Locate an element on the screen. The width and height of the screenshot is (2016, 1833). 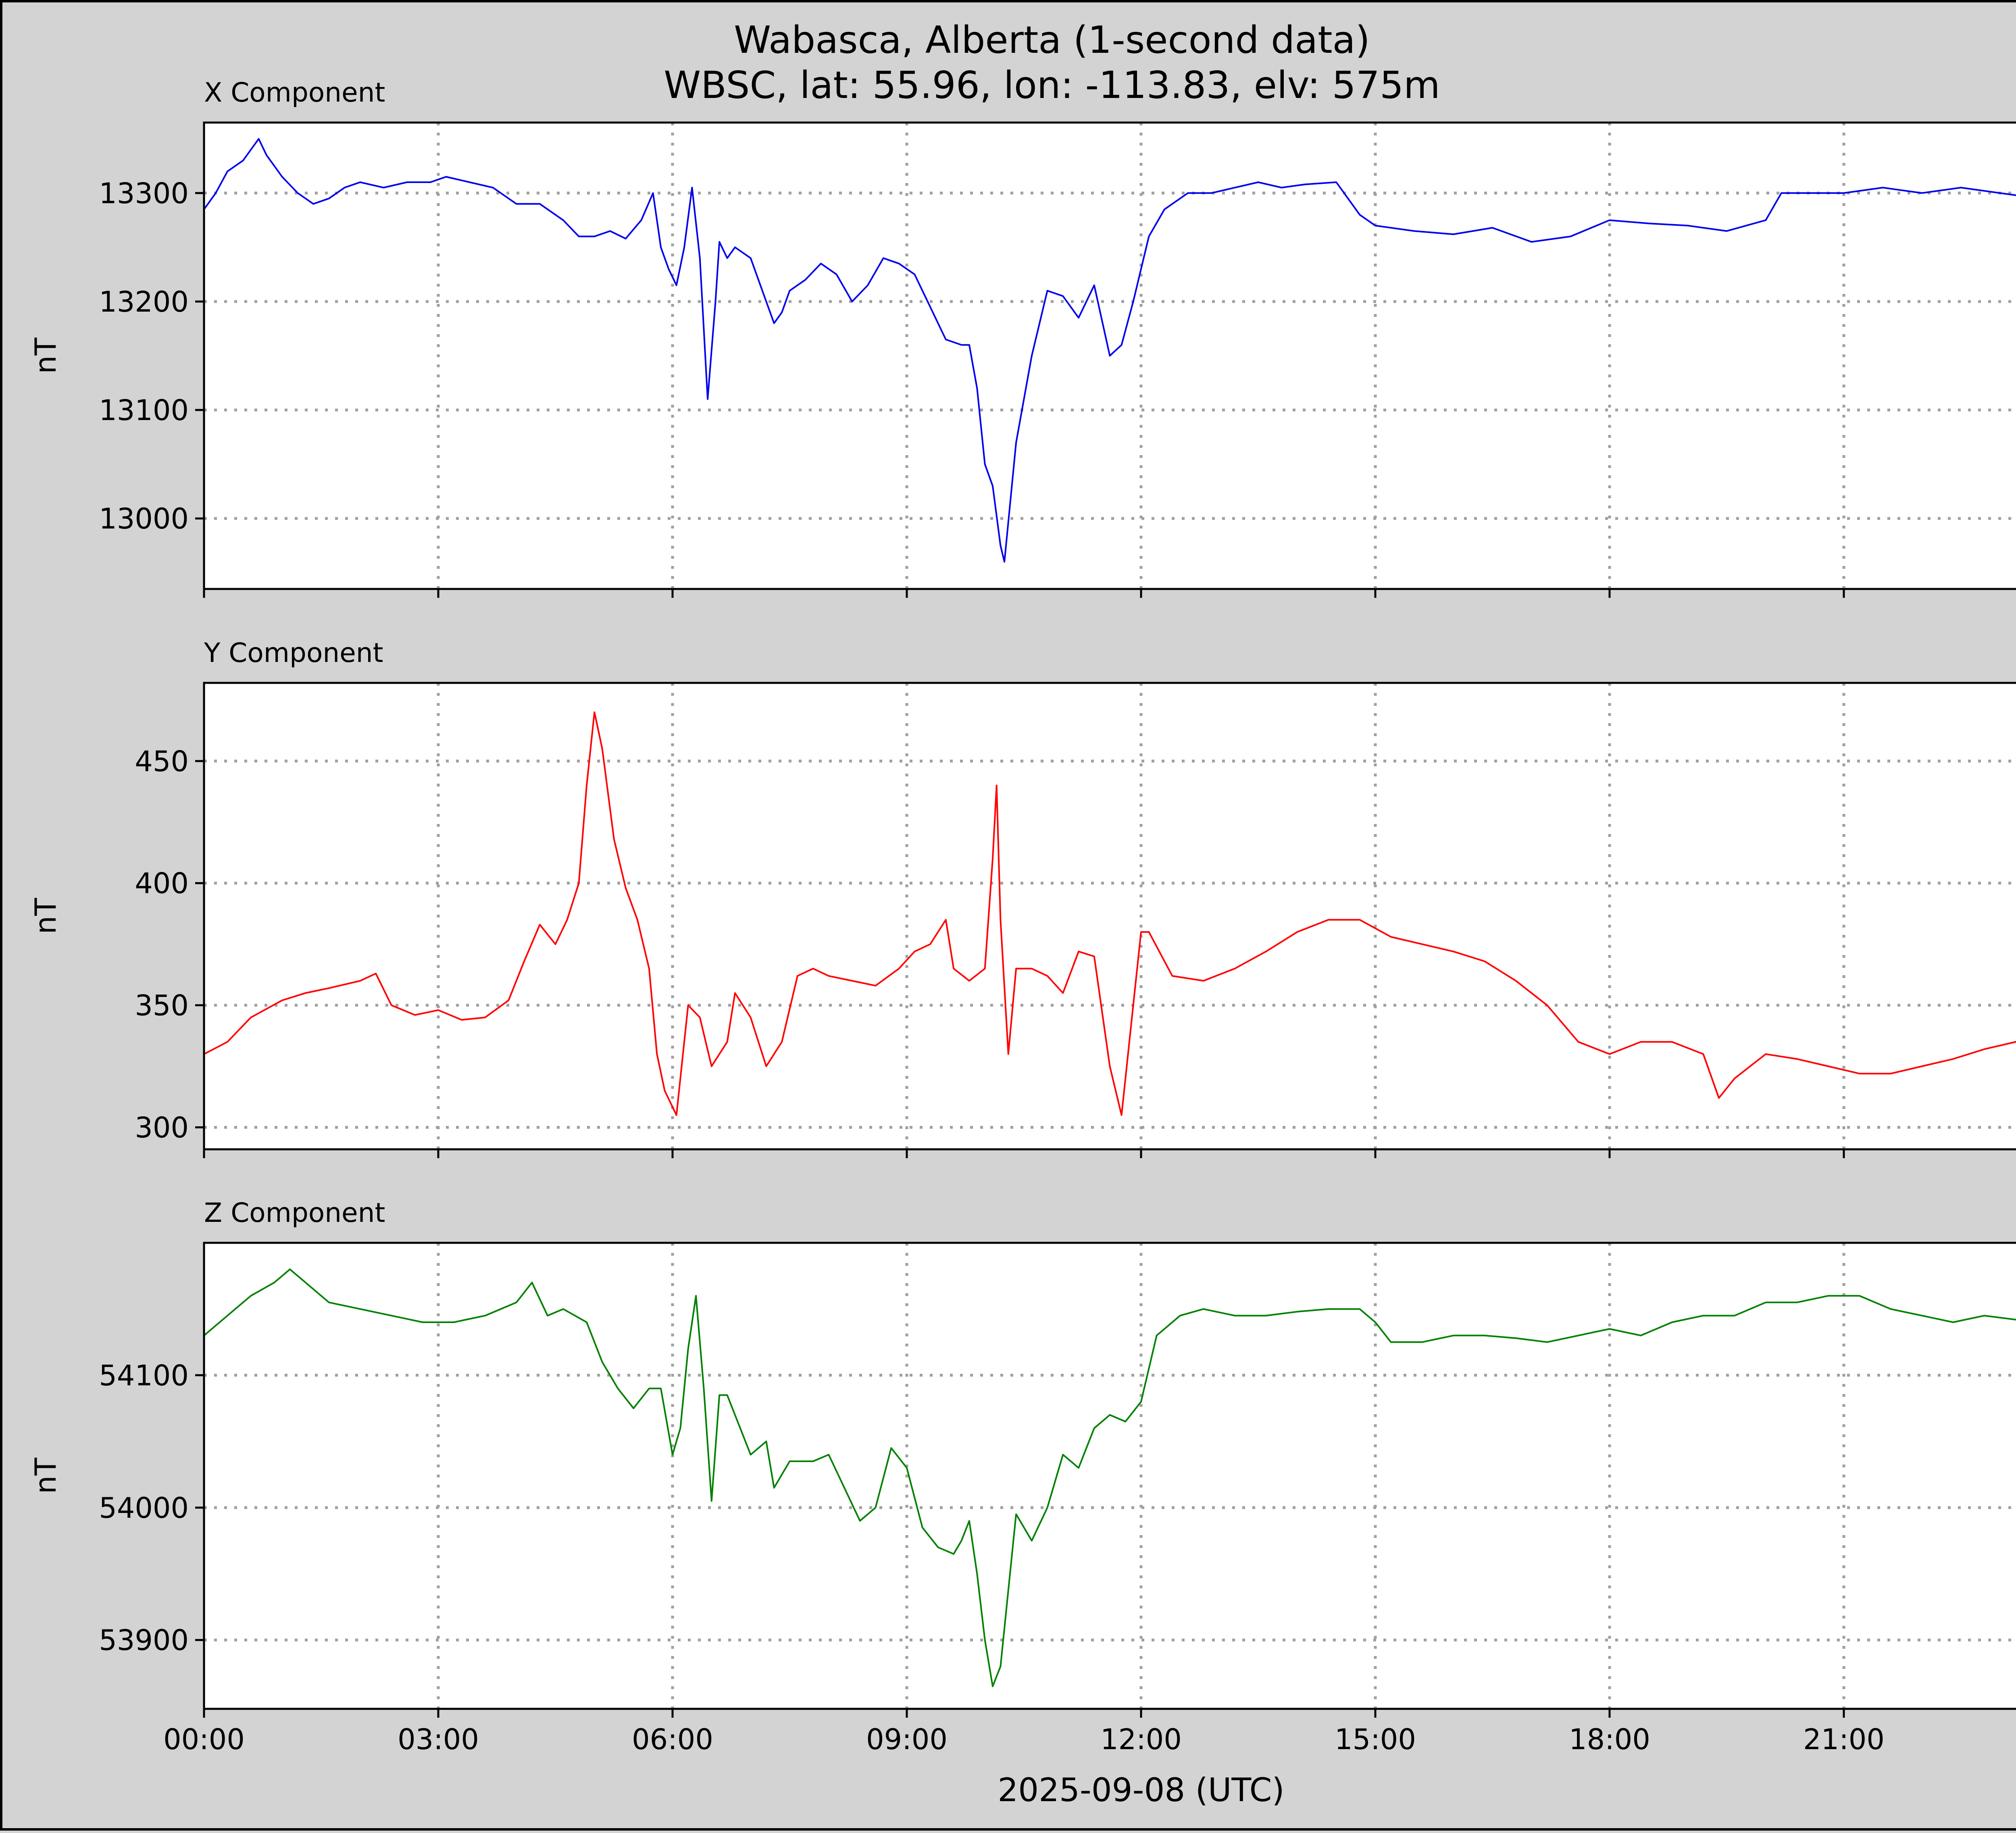
y-tick-label: 350 is located at coordinates (162, 1005).